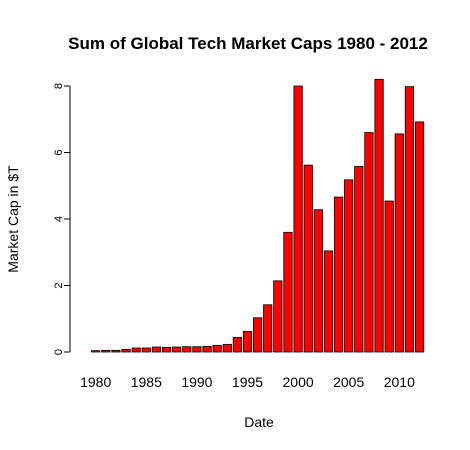 The height and width of the screenshot is (450, 470). Describe the element at coordinates (227, 348) in the screenshot. I see `bar-1993` at that location.